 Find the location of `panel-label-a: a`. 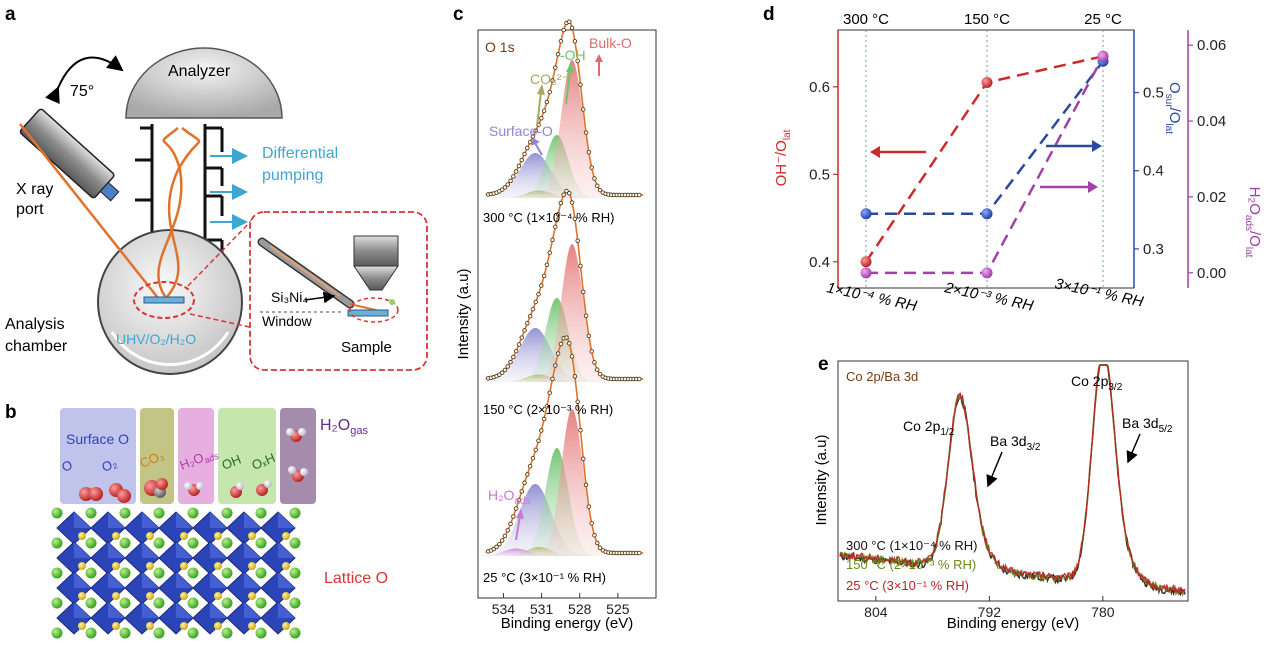

panel-label-a: a is located at coordinates (10, 14).